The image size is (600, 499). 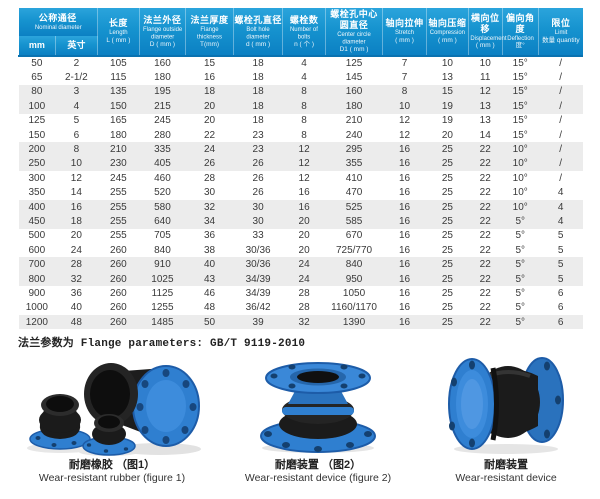 I want to click on table-cell: 12, so click(x=485, y=92).